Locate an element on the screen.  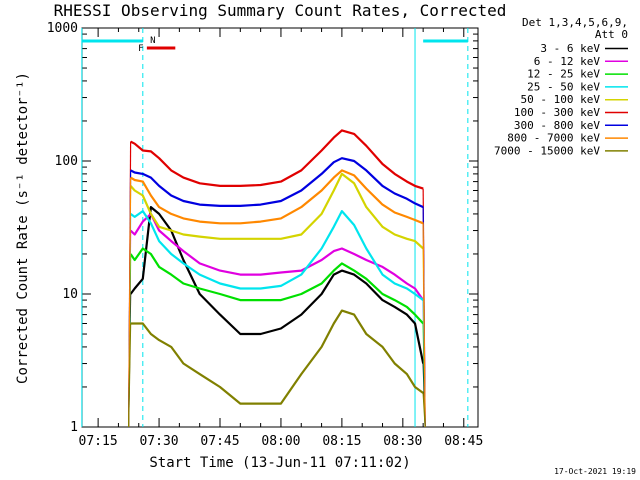
legend-label: 7000 - 15000 keV is located at coordinates (547, 150).